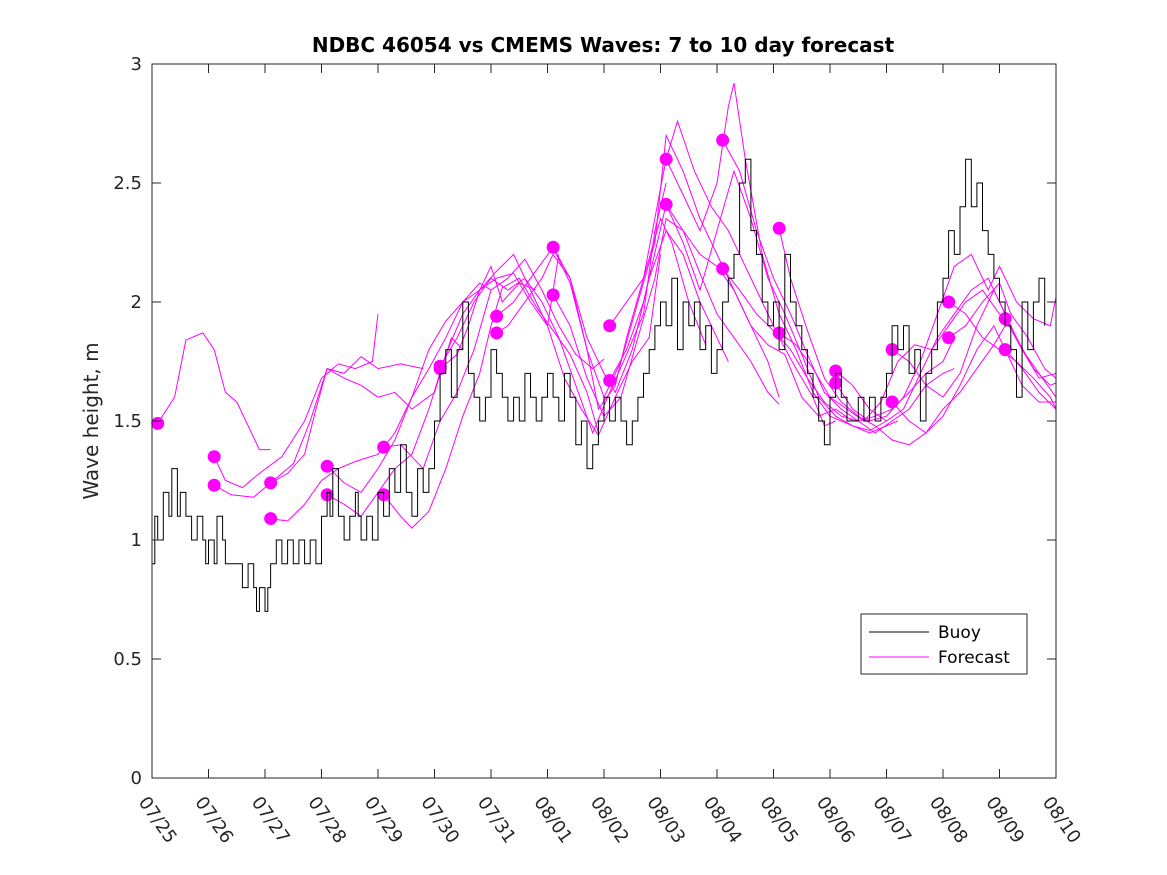 This screenshot has width=1167, height=875. Describe the element at coordinates (127, 183) in the screenshot. I see `y-tick-label: 2.5` at that location.